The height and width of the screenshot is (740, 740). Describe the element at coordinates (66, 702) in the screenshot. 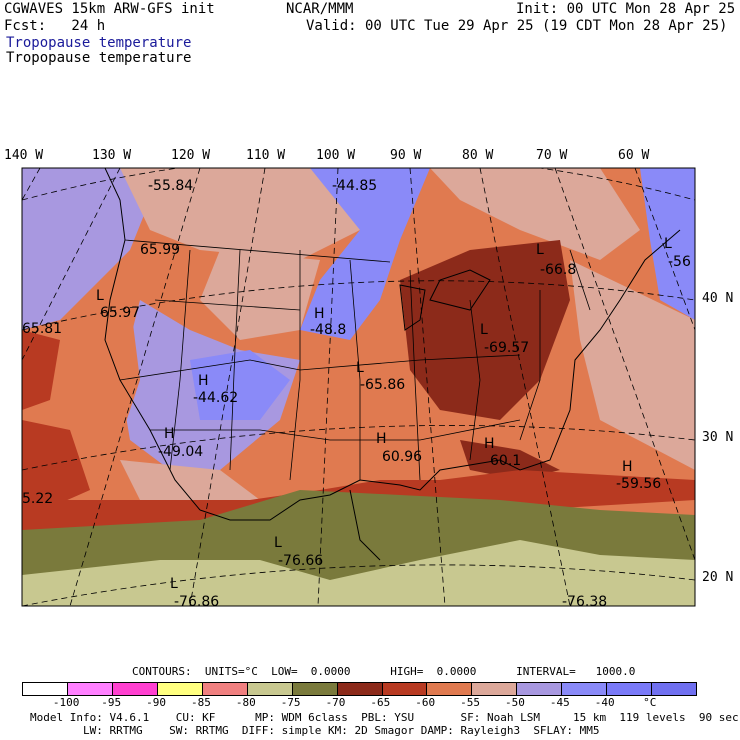

I see `colorbar-label: -100` at that location.